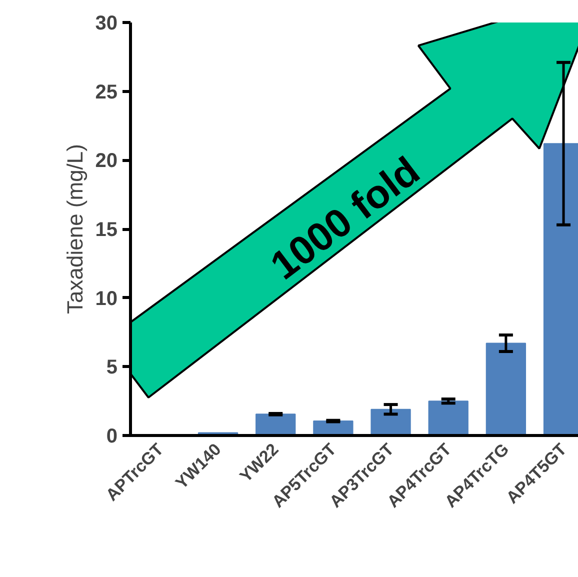 The height and width of the screenshot is (577, 578). Describe the element at coordinates (106, 161) in the screenshot. I see `y-tick-label: 20` at that location.